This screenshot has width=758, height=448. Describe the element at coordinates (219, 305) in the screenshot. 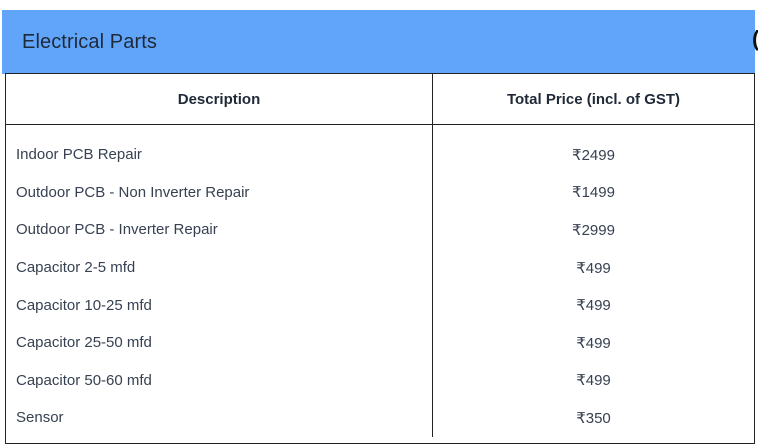

I see `description-cell: Capacitor 10-25 mfd` at that location.